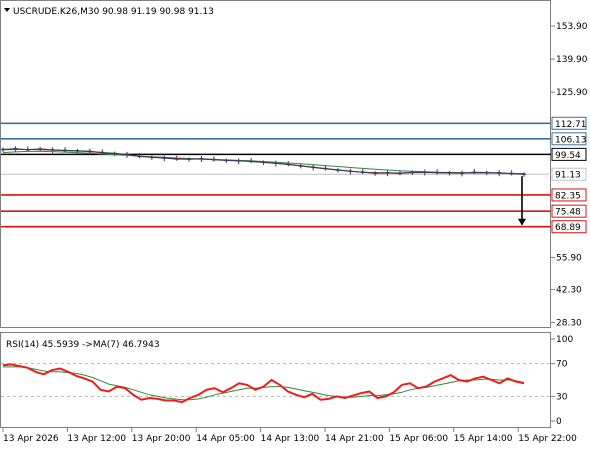  I want to click on price-tick-label: 55.90, so click(569, 258).